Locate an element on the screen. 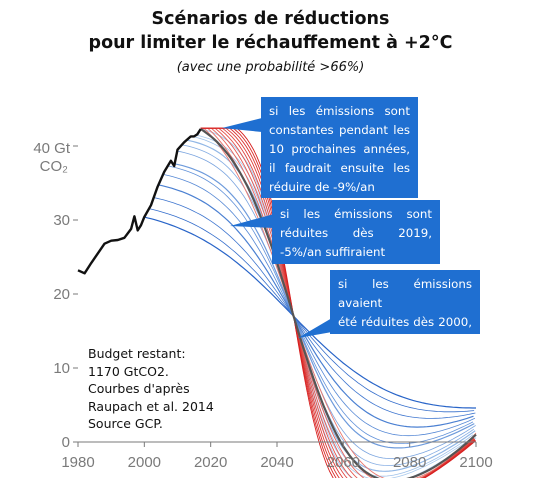 Image resolution: width=541 pixels, height=478 pixels. x-tick-label: 2060 is located at coordinates (343, 462).